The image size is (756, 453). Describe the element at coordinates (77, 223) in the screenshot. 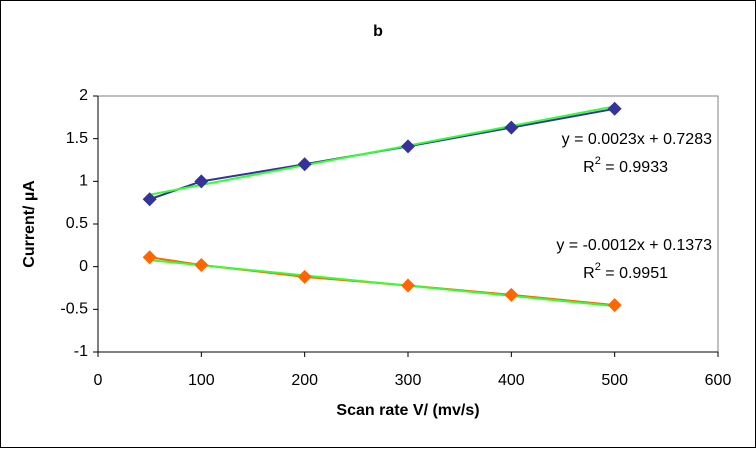

I see `y-tick-label: 0.5` at that location.